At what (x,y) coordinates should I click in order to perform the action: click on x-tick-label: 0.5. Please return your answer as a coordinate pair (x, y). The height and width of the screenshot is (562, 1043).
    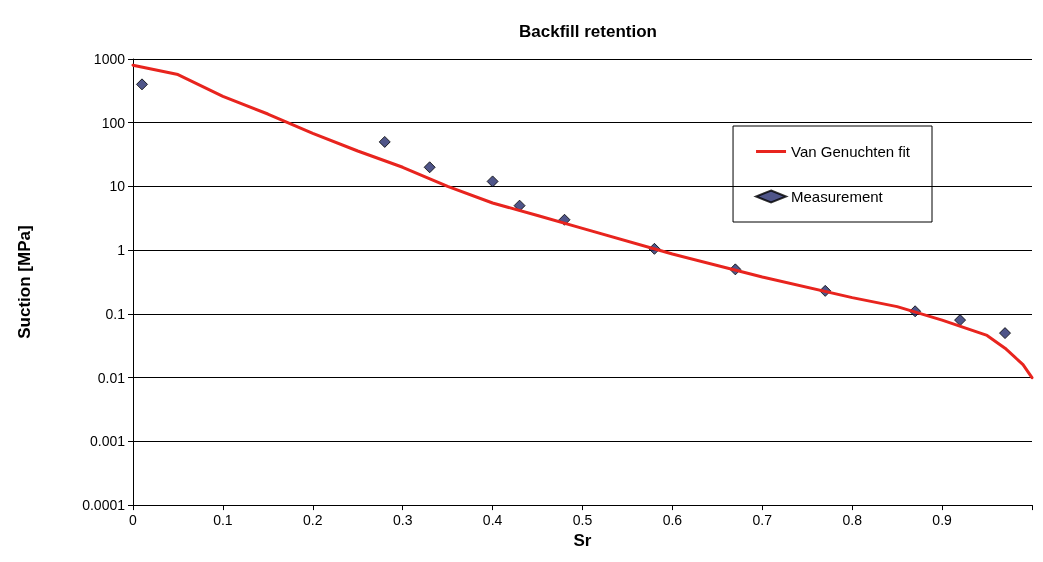
    Looking at the image, I should click on (582, 520).